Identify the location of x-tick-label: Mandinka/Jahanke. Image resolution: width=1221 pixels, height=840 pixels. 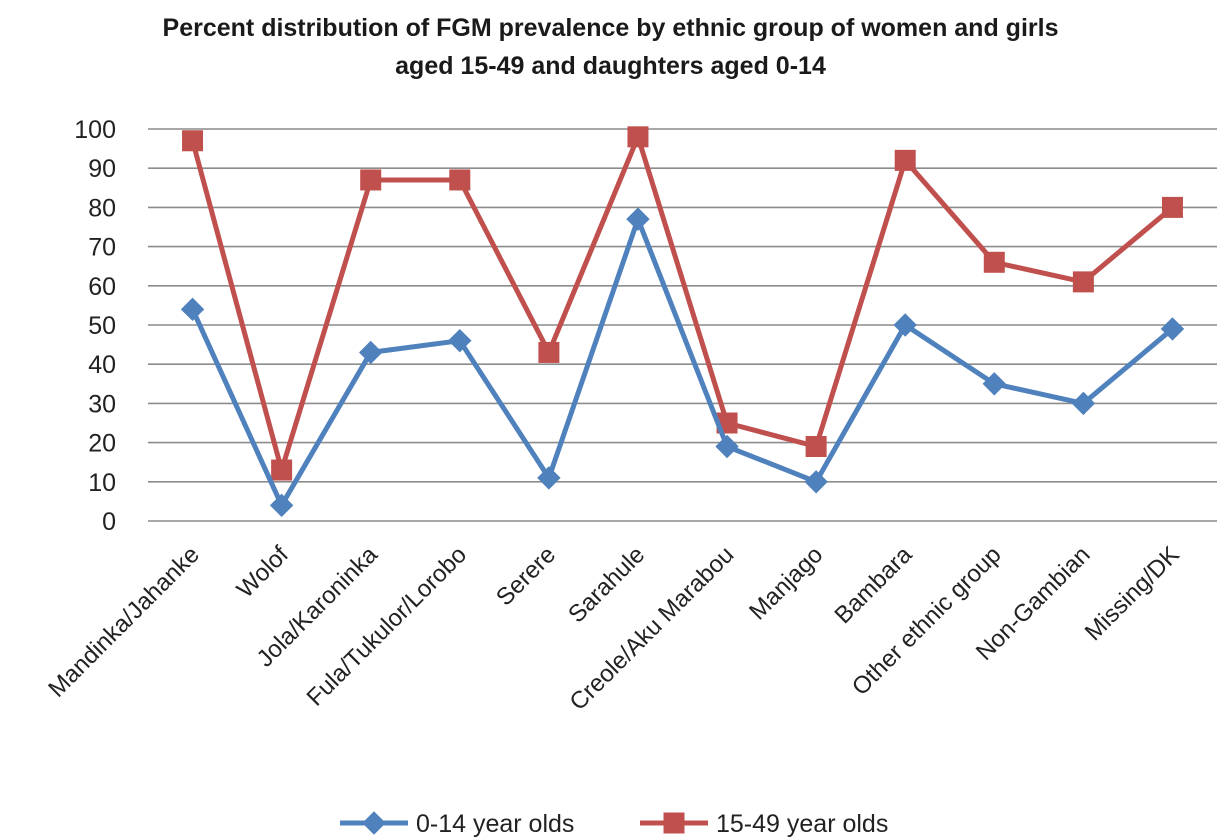
(124, 622).